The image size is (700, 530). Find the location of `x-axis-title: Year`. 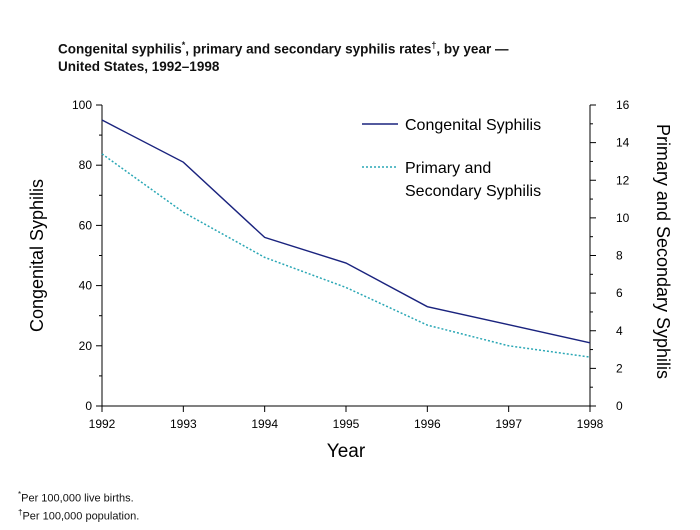

x-axis-title: Year is located at coordinates (346, 451).